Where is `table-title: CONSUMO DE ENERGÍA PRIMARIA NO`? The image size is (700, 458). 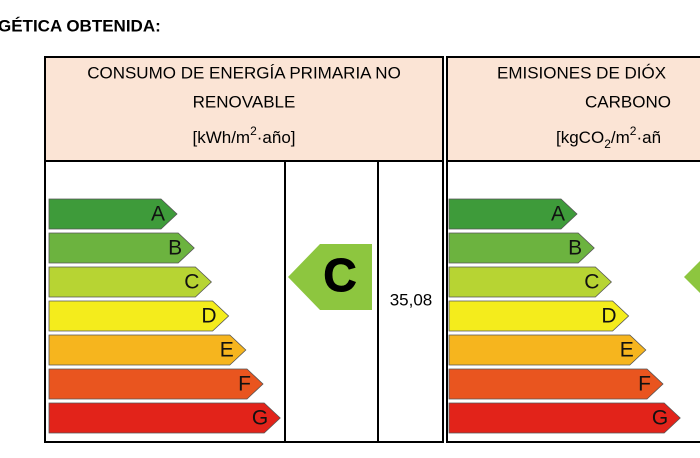 table-title: CONSUMO DE ENERGÍA PRIMARIA NO is located at coordinates (244, 72).